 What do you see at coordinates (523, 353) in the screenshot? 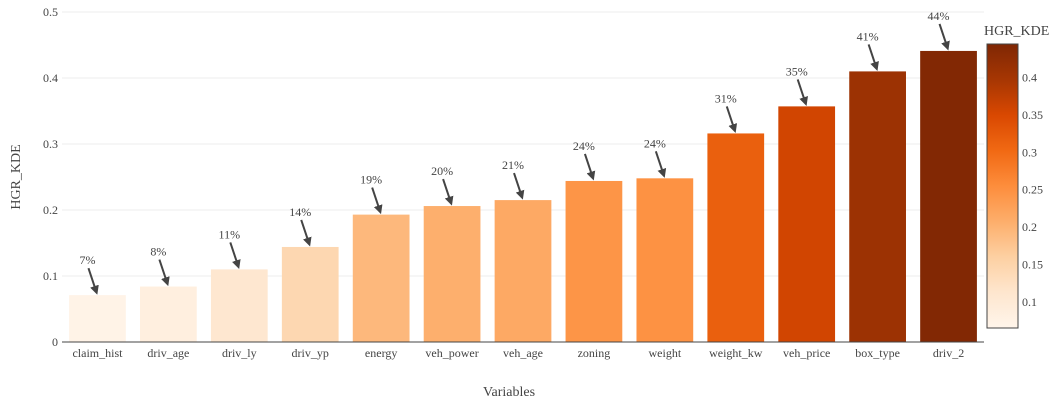
I see `x-tick-label: veh_age` at bounding box center [523, 353].